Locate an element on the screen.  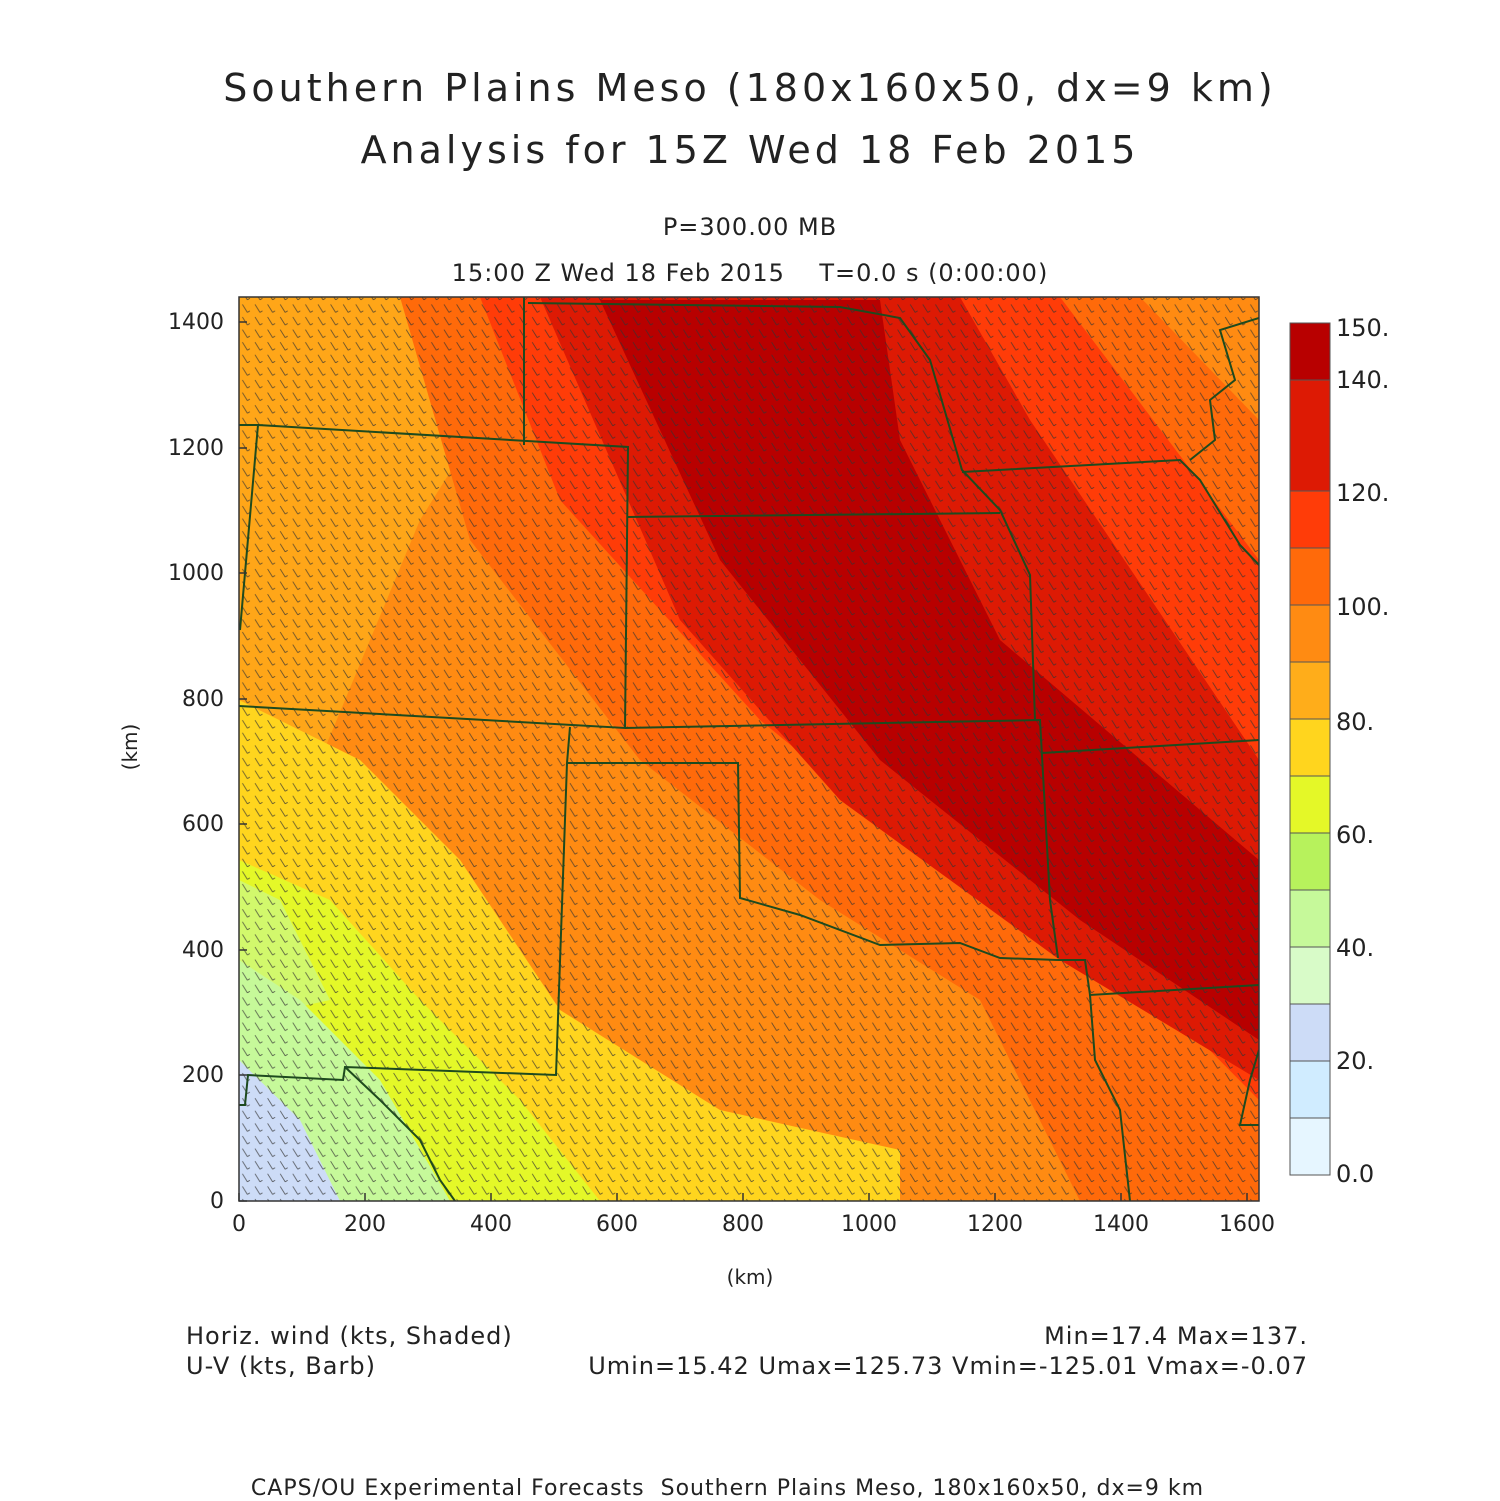
x-tick-label: 1000 is located at coordinates (869, 1224).